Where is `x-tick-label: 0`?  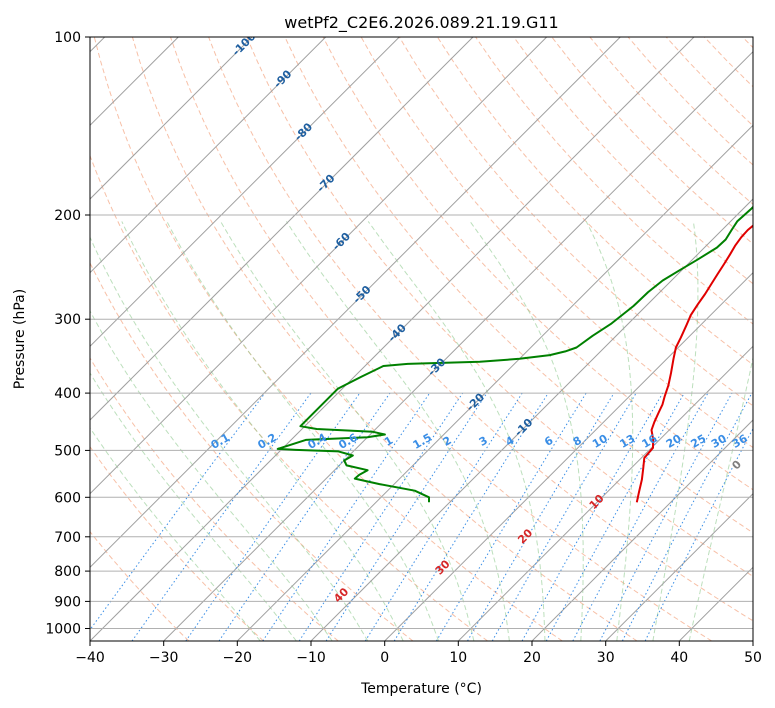 x-tick-label: 0 is located at coordinates (384, 658).